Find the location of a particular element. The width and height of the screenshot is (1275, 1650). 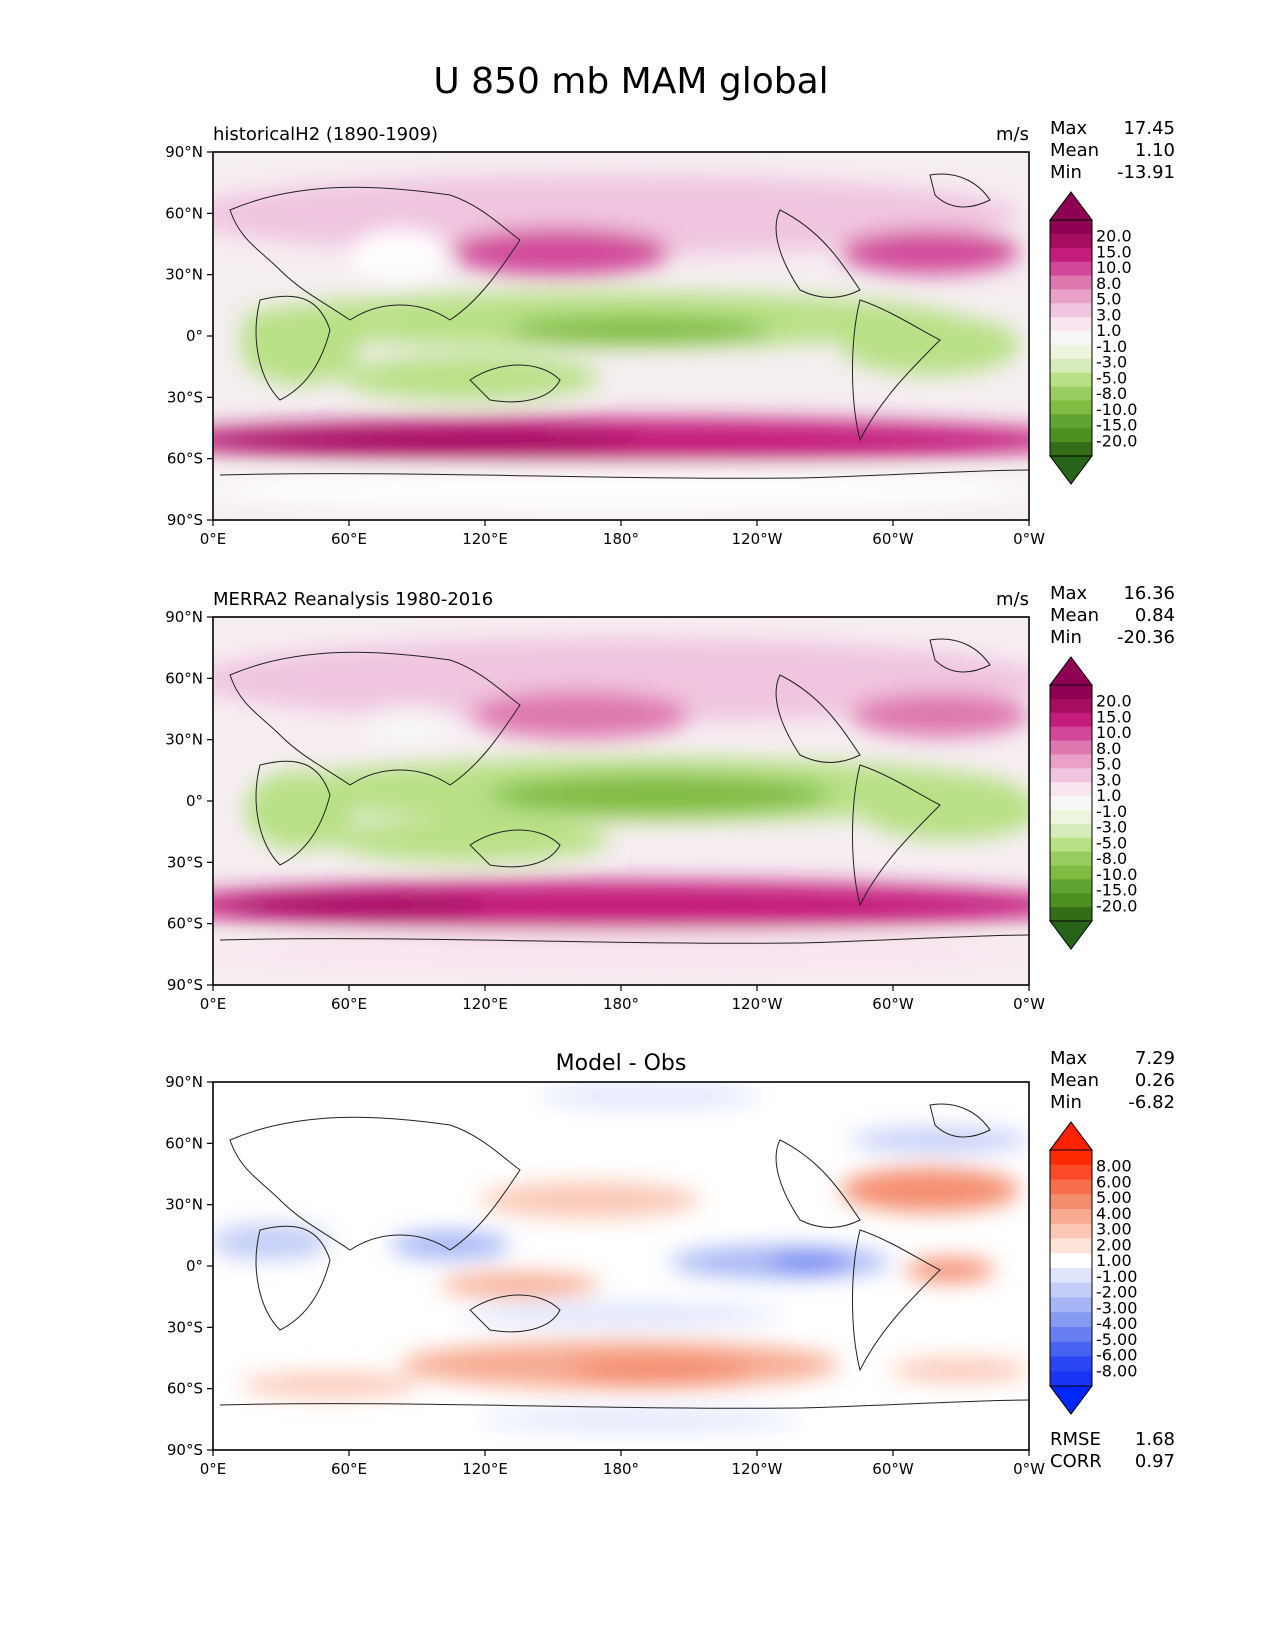

stats-block: Max 7.29 Mean 0.26 Min -6.82 is located at coordinates (1112, 1080).